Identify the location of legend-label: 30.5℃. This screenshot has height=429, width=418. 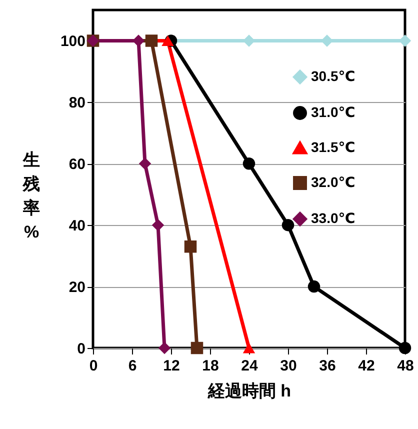
(333, 76).